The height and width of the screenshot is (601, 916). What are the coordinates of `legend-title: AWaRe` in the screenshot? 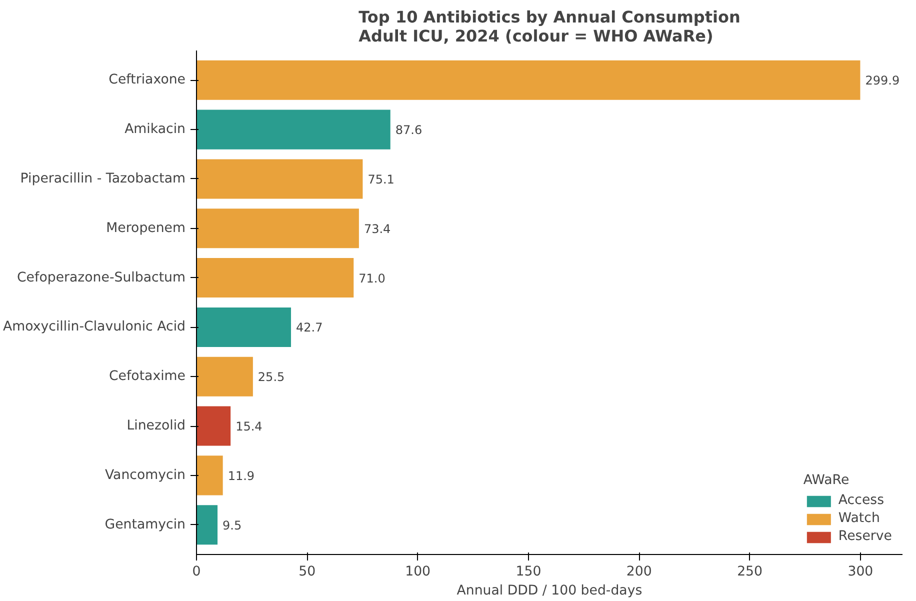 It's located at (826, 480).